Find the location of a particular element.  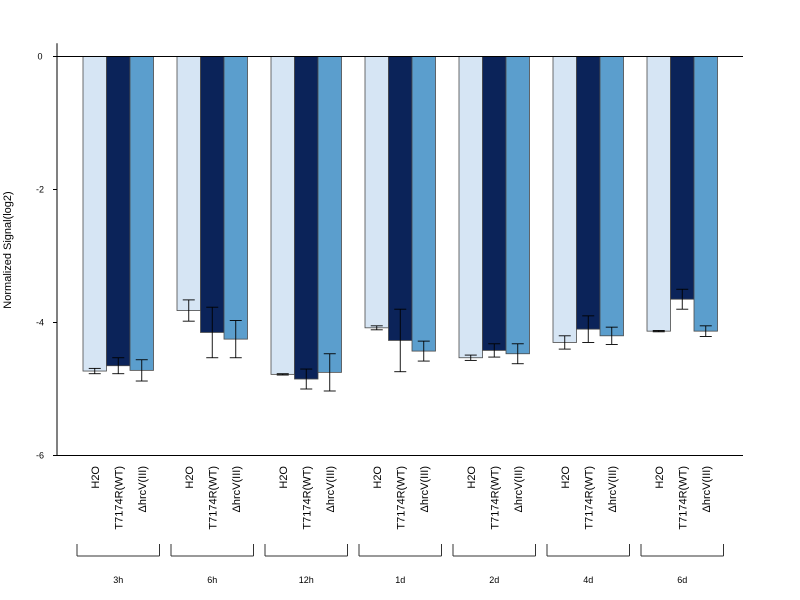

y-axis-label: Normalized Signal(log2) is located at coordinates (8, 249).